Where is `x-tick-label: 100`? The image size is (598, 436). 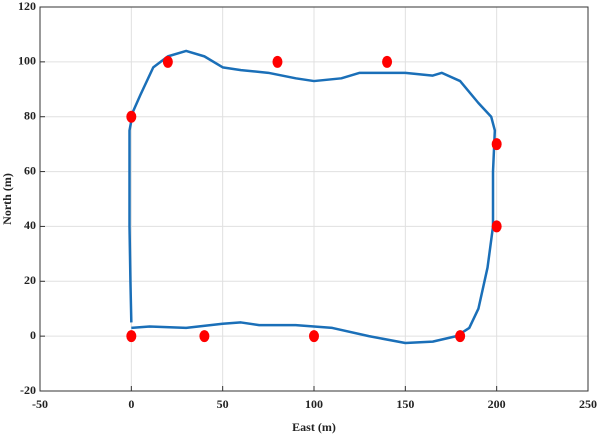 x-tick-label: 100 is located at coordinates (314, 404).